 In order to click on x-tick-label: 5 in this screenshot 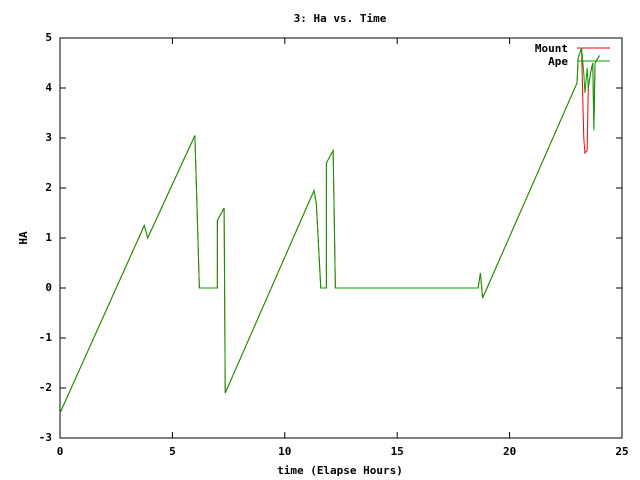, I will do `click(172, 451)`.